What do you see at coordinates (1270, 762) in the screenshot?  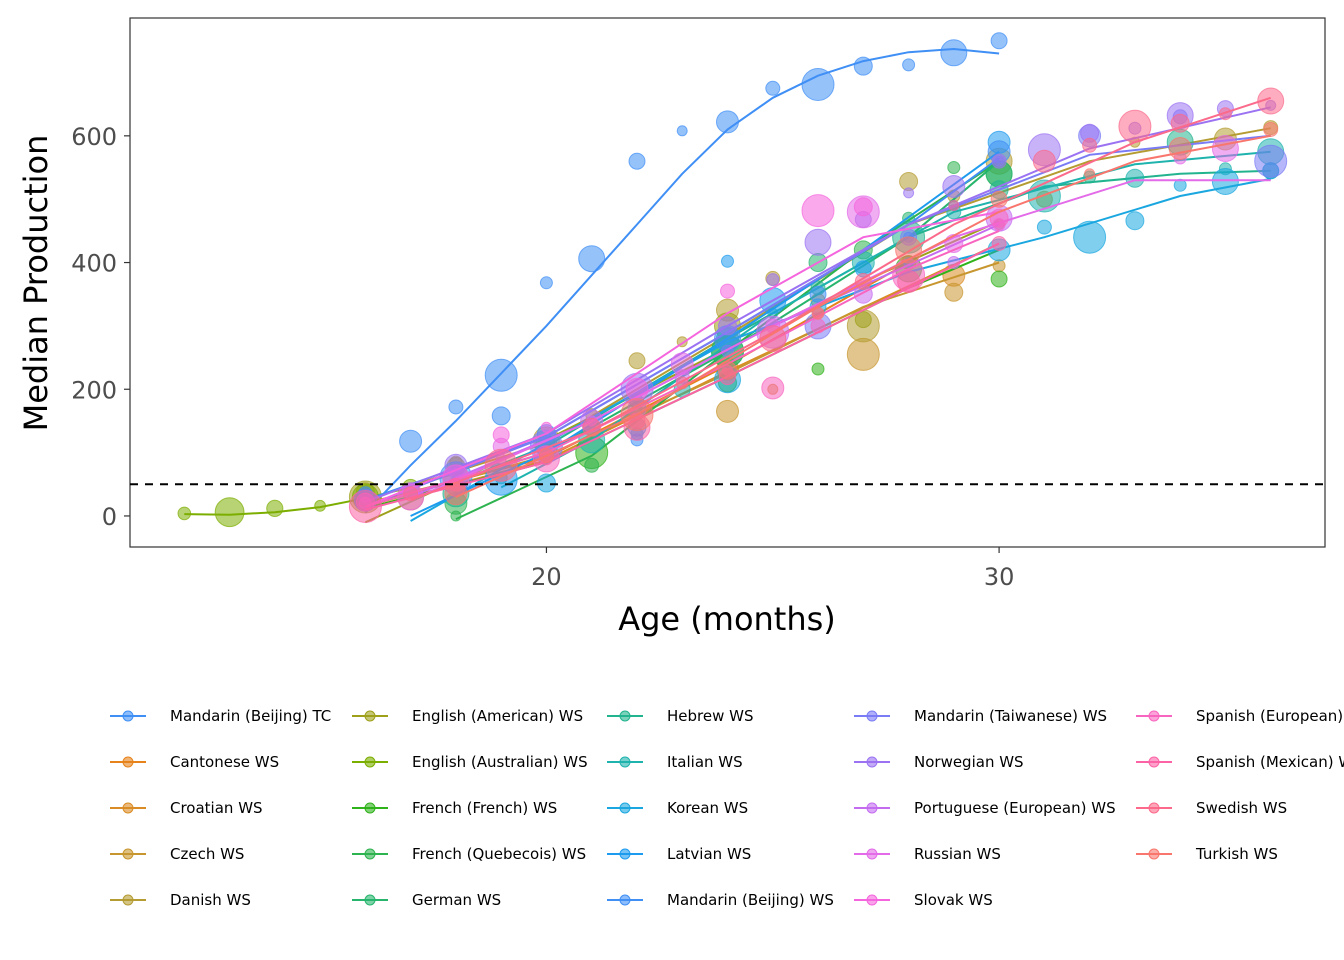 I see `legend-label: Spanish (Mexican) WS` at bounding box center [1270, 762].